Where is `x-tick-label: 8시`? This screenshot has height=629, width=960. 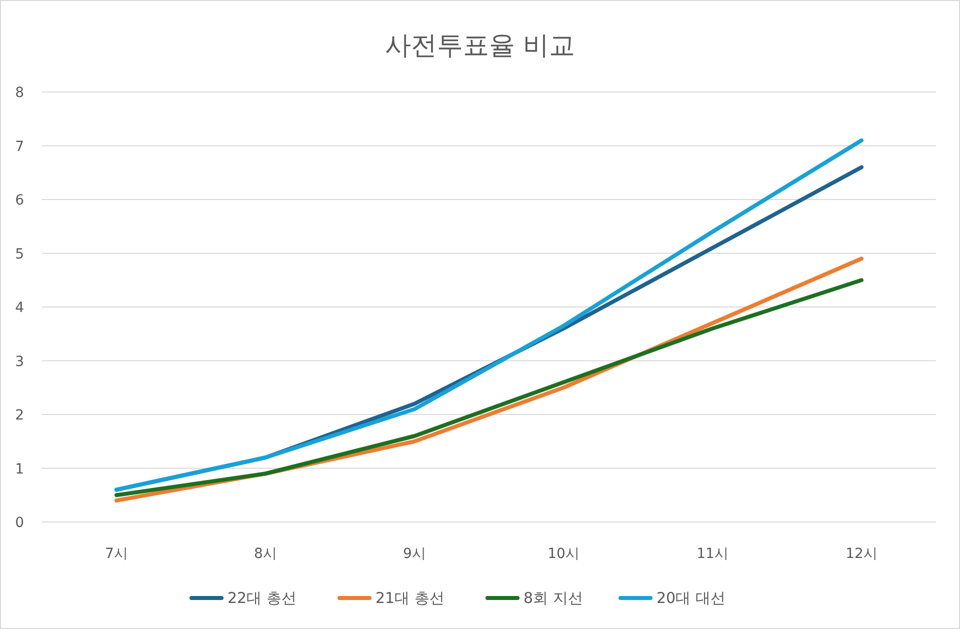 x-tick-label: 8시 is located at coordinates (265, 554).